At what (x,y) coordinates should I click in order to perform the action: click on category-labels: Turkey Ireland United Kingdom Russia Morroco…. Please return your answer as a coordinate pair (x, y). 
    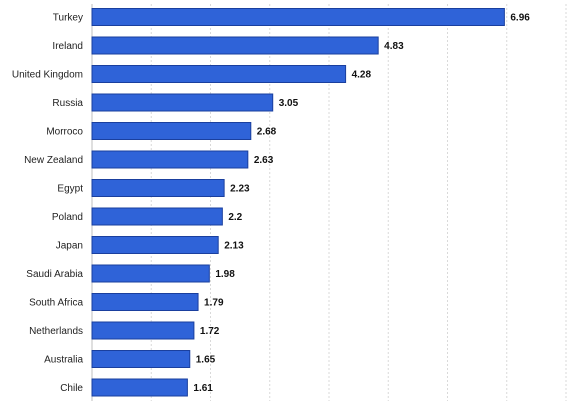
    Looking at the image, I should click on (48, 204).